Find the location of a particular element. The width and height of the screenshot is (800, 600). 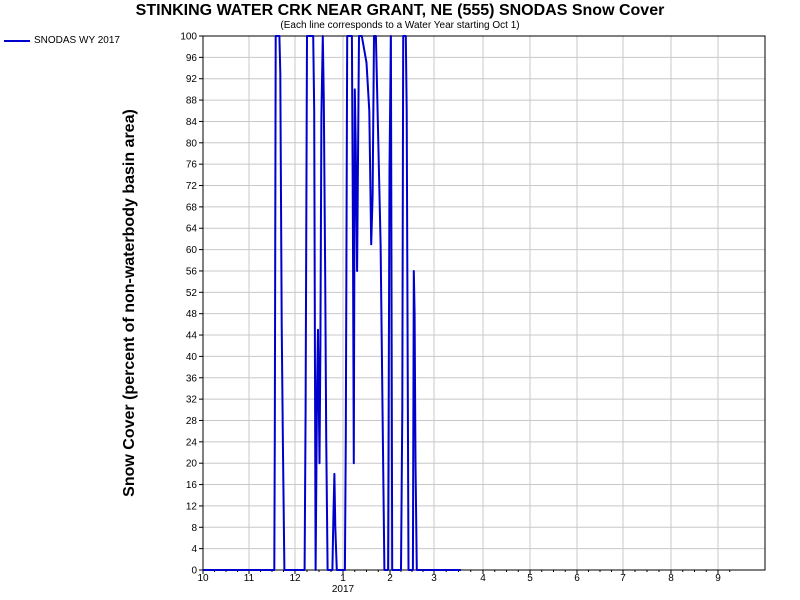

y-tick-label: 68 is located at coordinates (192, 207).